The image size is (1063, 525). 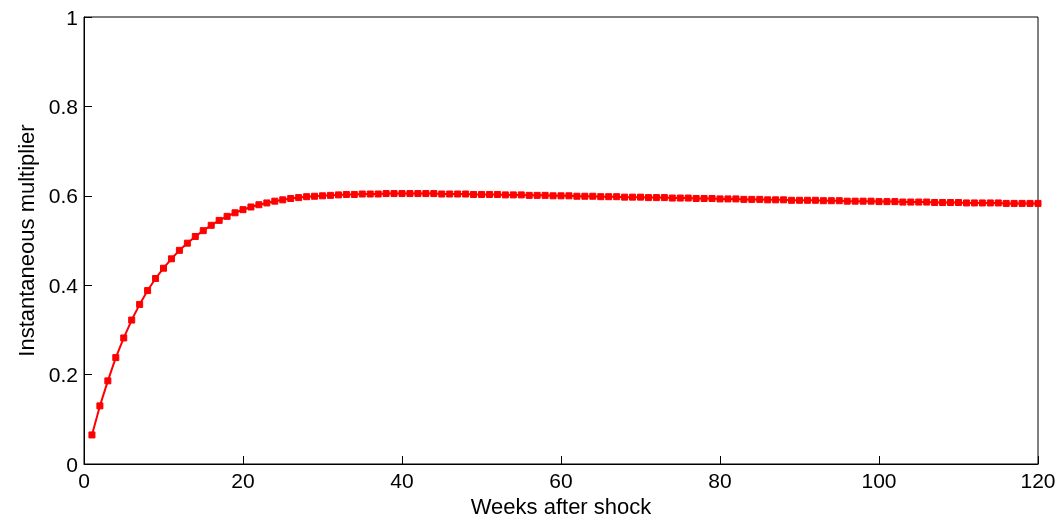 What do you see at coordinates (720, 480) in the screenshot?
I see `x-tick-label: 80` at bounding box center [720, 480].